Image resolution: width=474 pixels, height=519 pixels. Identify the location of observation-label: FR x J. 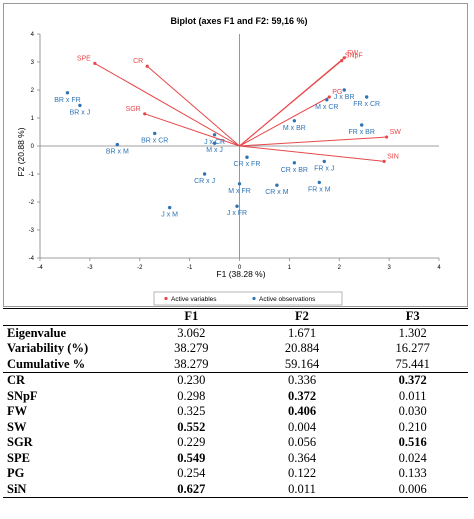
(324, 168).